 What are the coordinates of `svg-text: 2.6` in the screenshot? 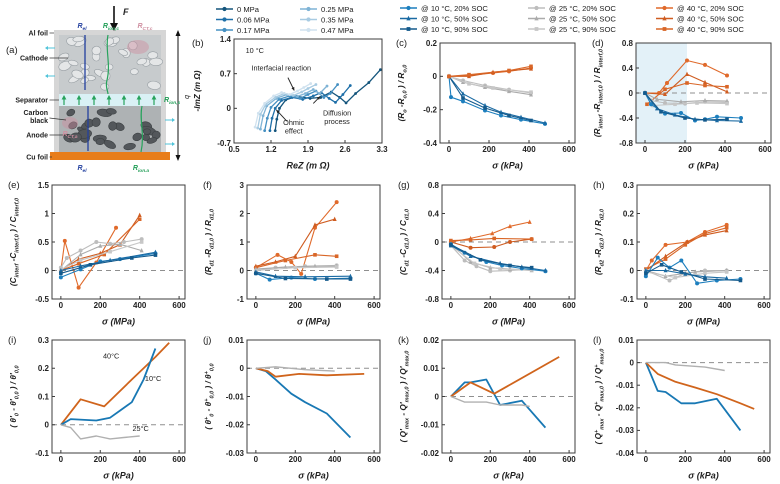 It's located at (345, 149).